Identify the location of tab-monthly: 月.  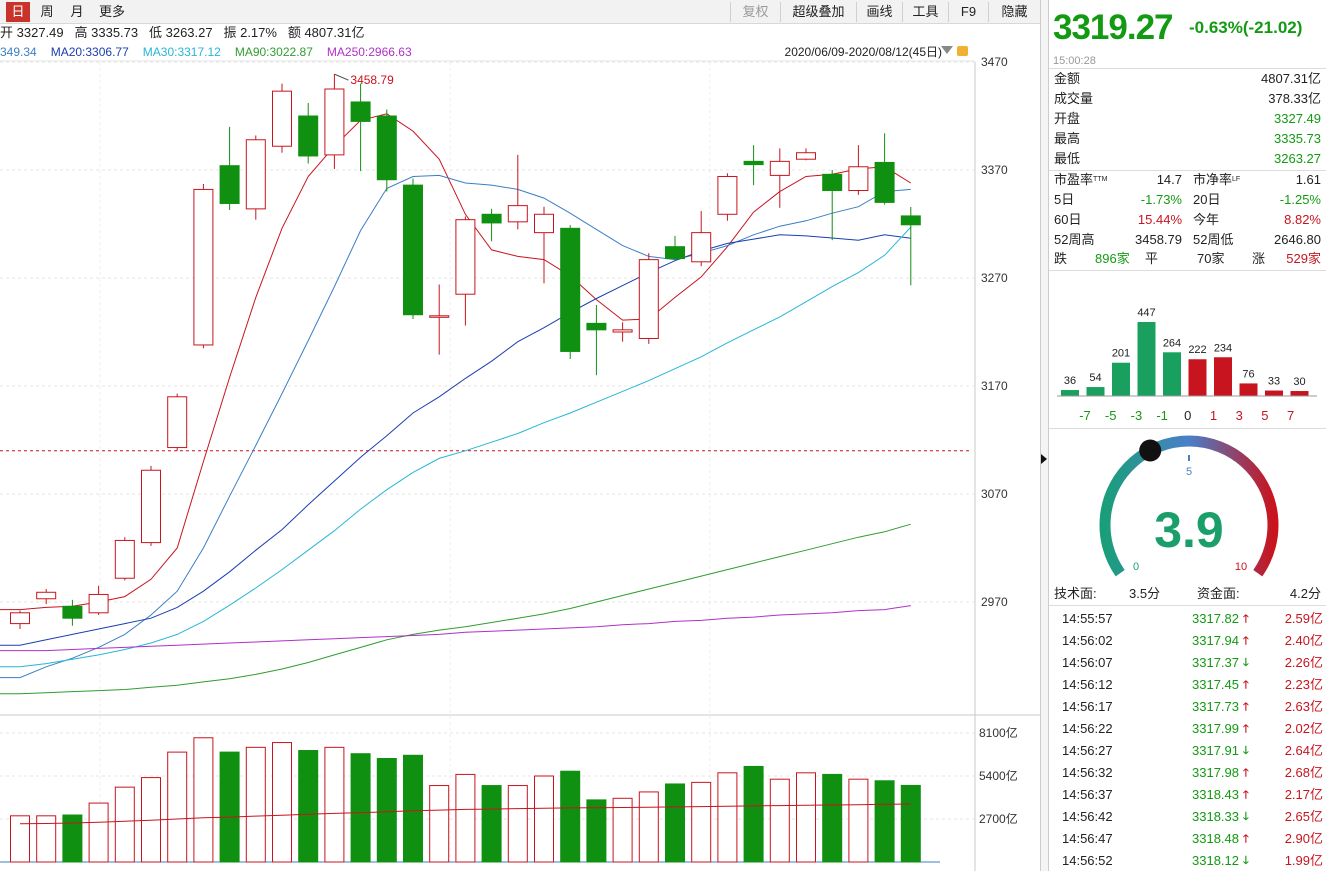
(77, 11).